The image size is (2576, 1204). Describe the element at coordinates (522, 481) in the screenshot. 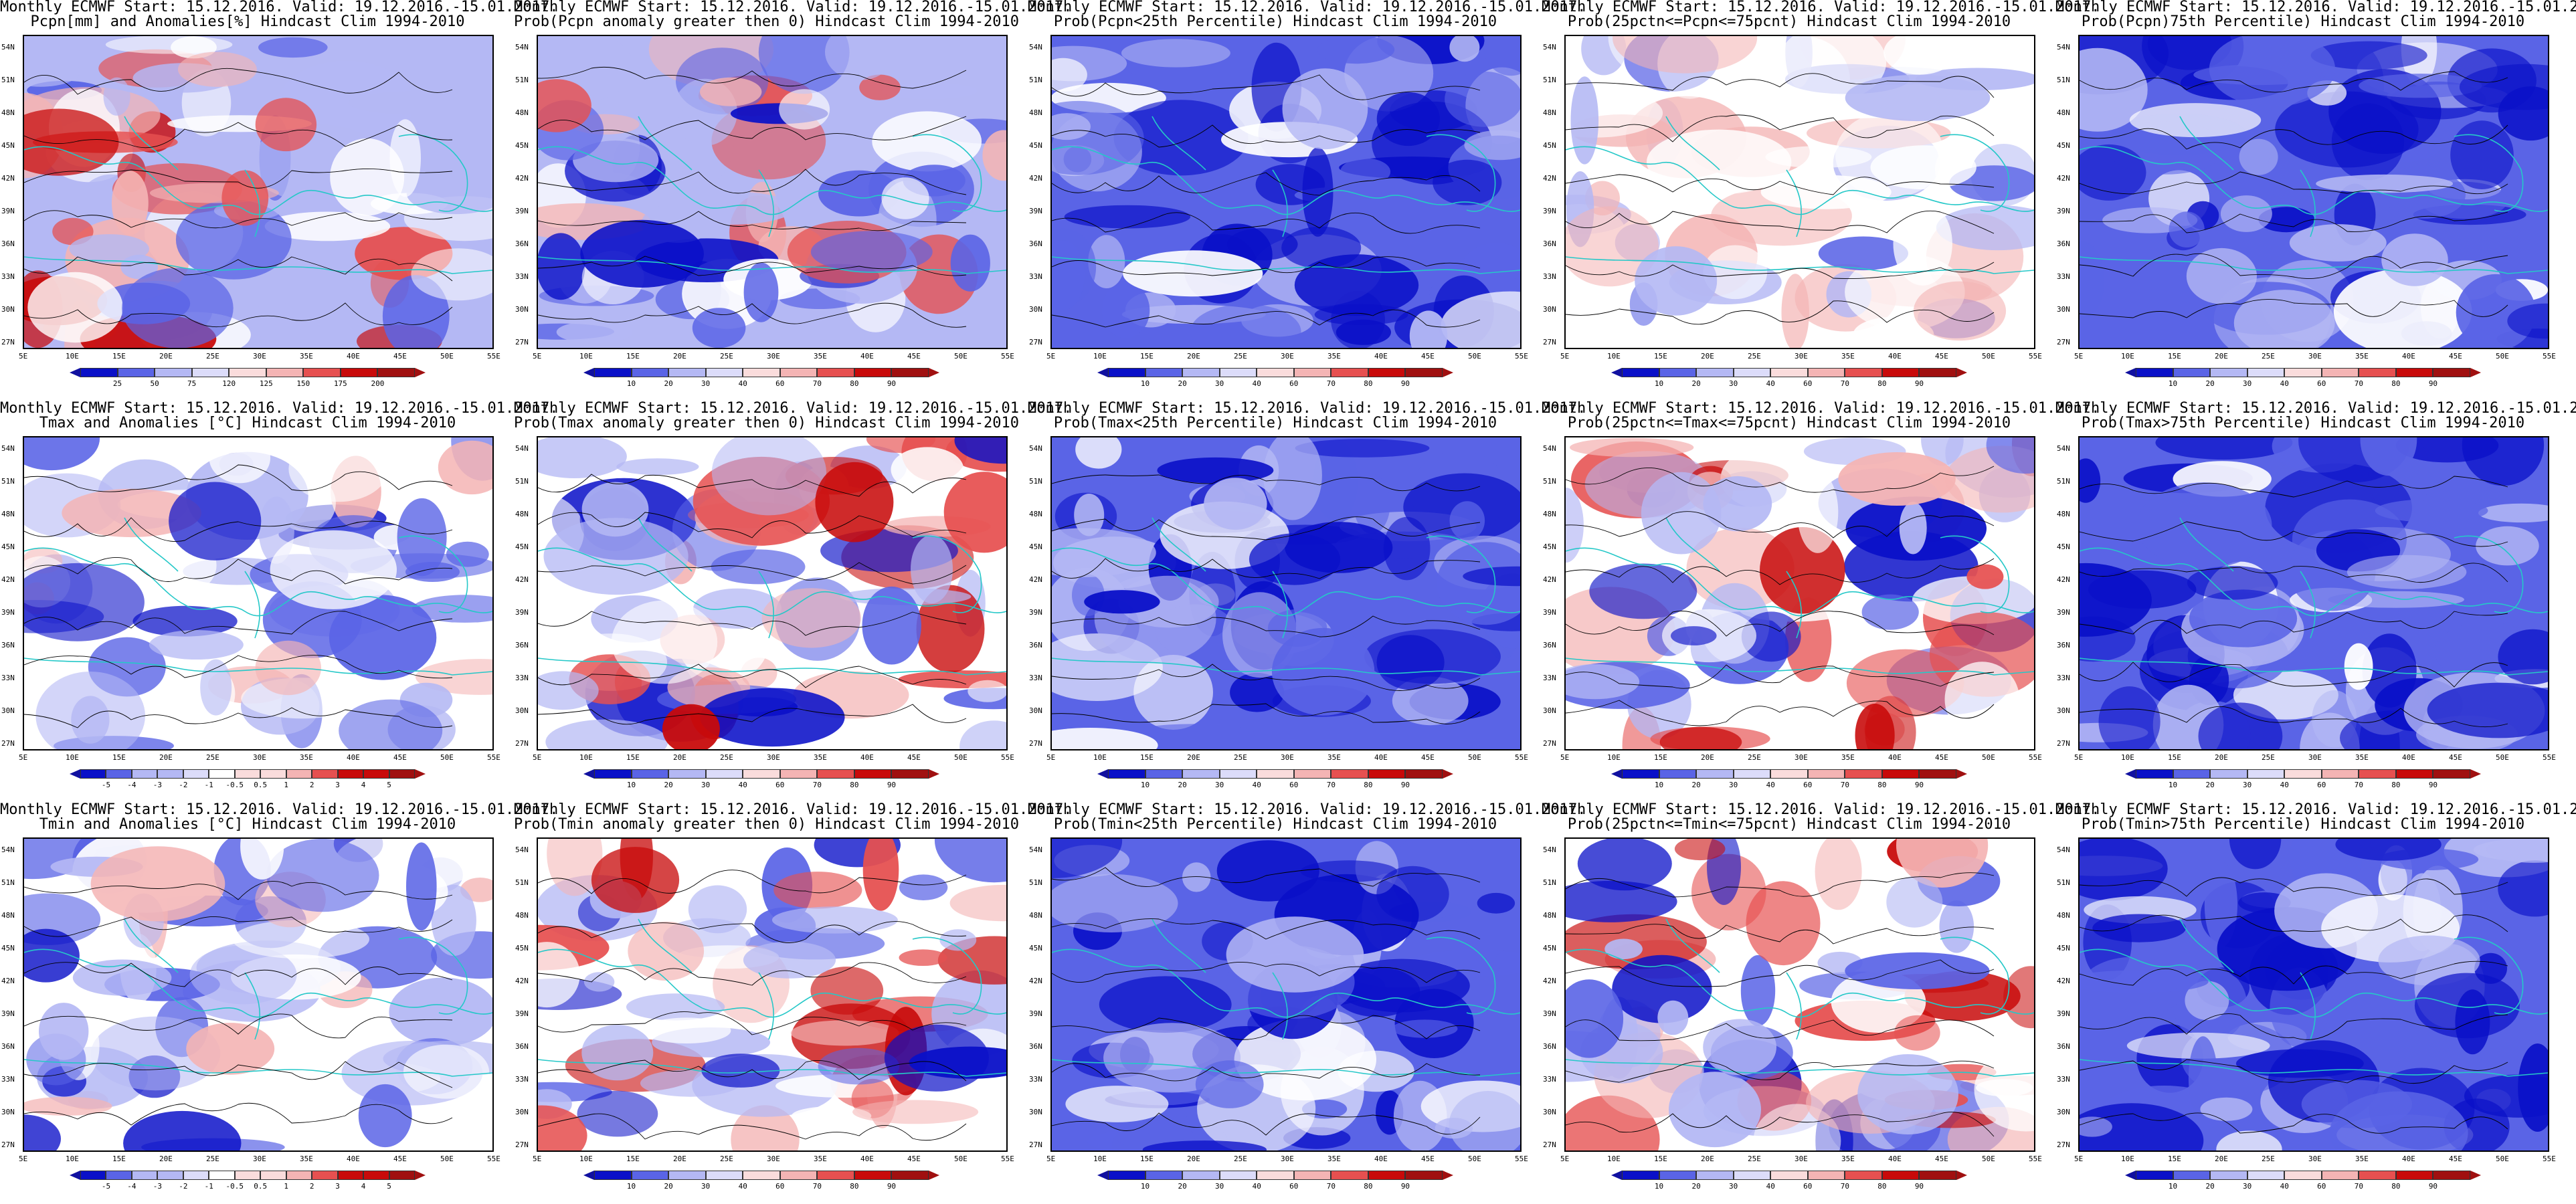

I see `lat-tick-label: 51N` at that location.